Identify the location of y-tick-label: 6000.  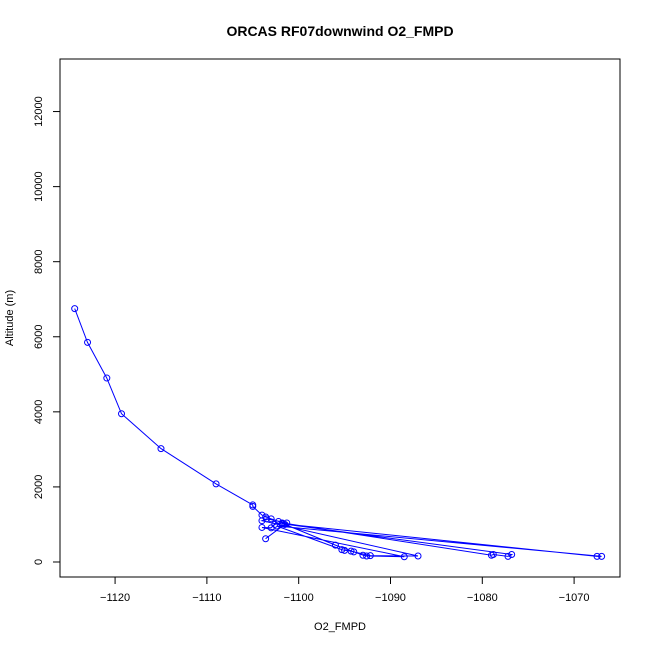
(39, 337).